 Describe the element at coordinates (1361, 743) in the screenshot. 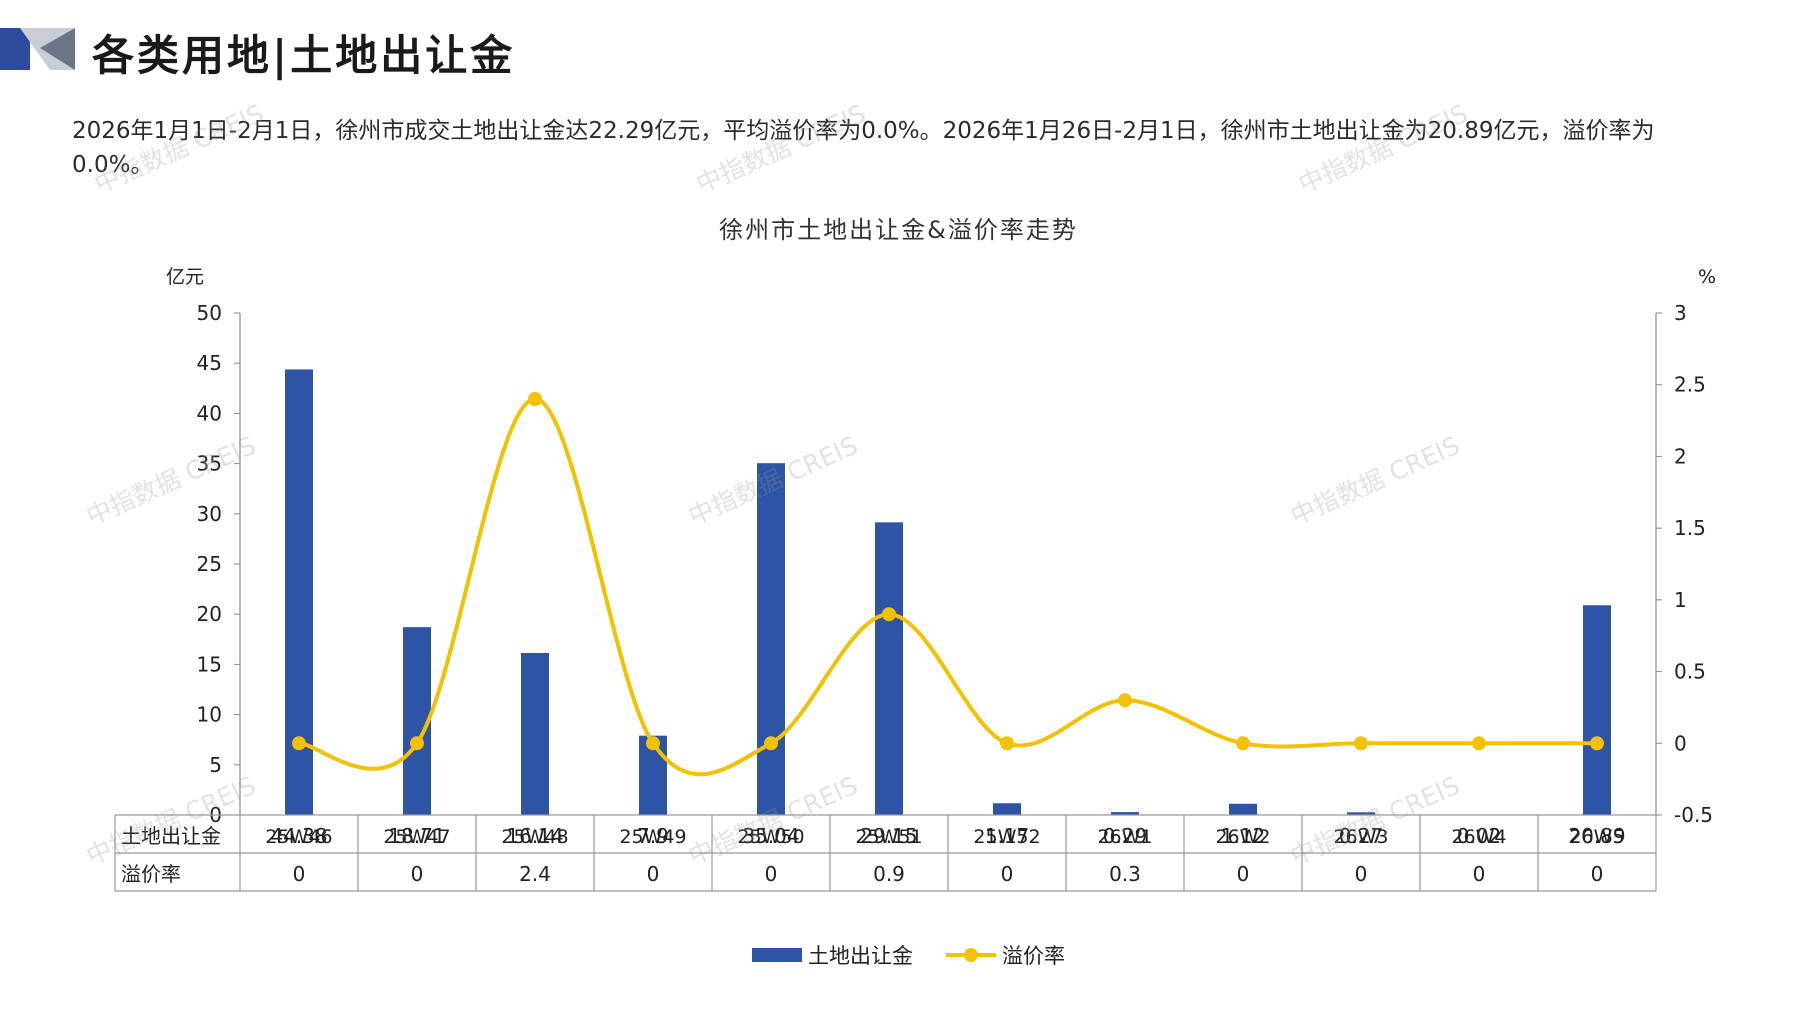

I see `line-point-26W3` at that location.